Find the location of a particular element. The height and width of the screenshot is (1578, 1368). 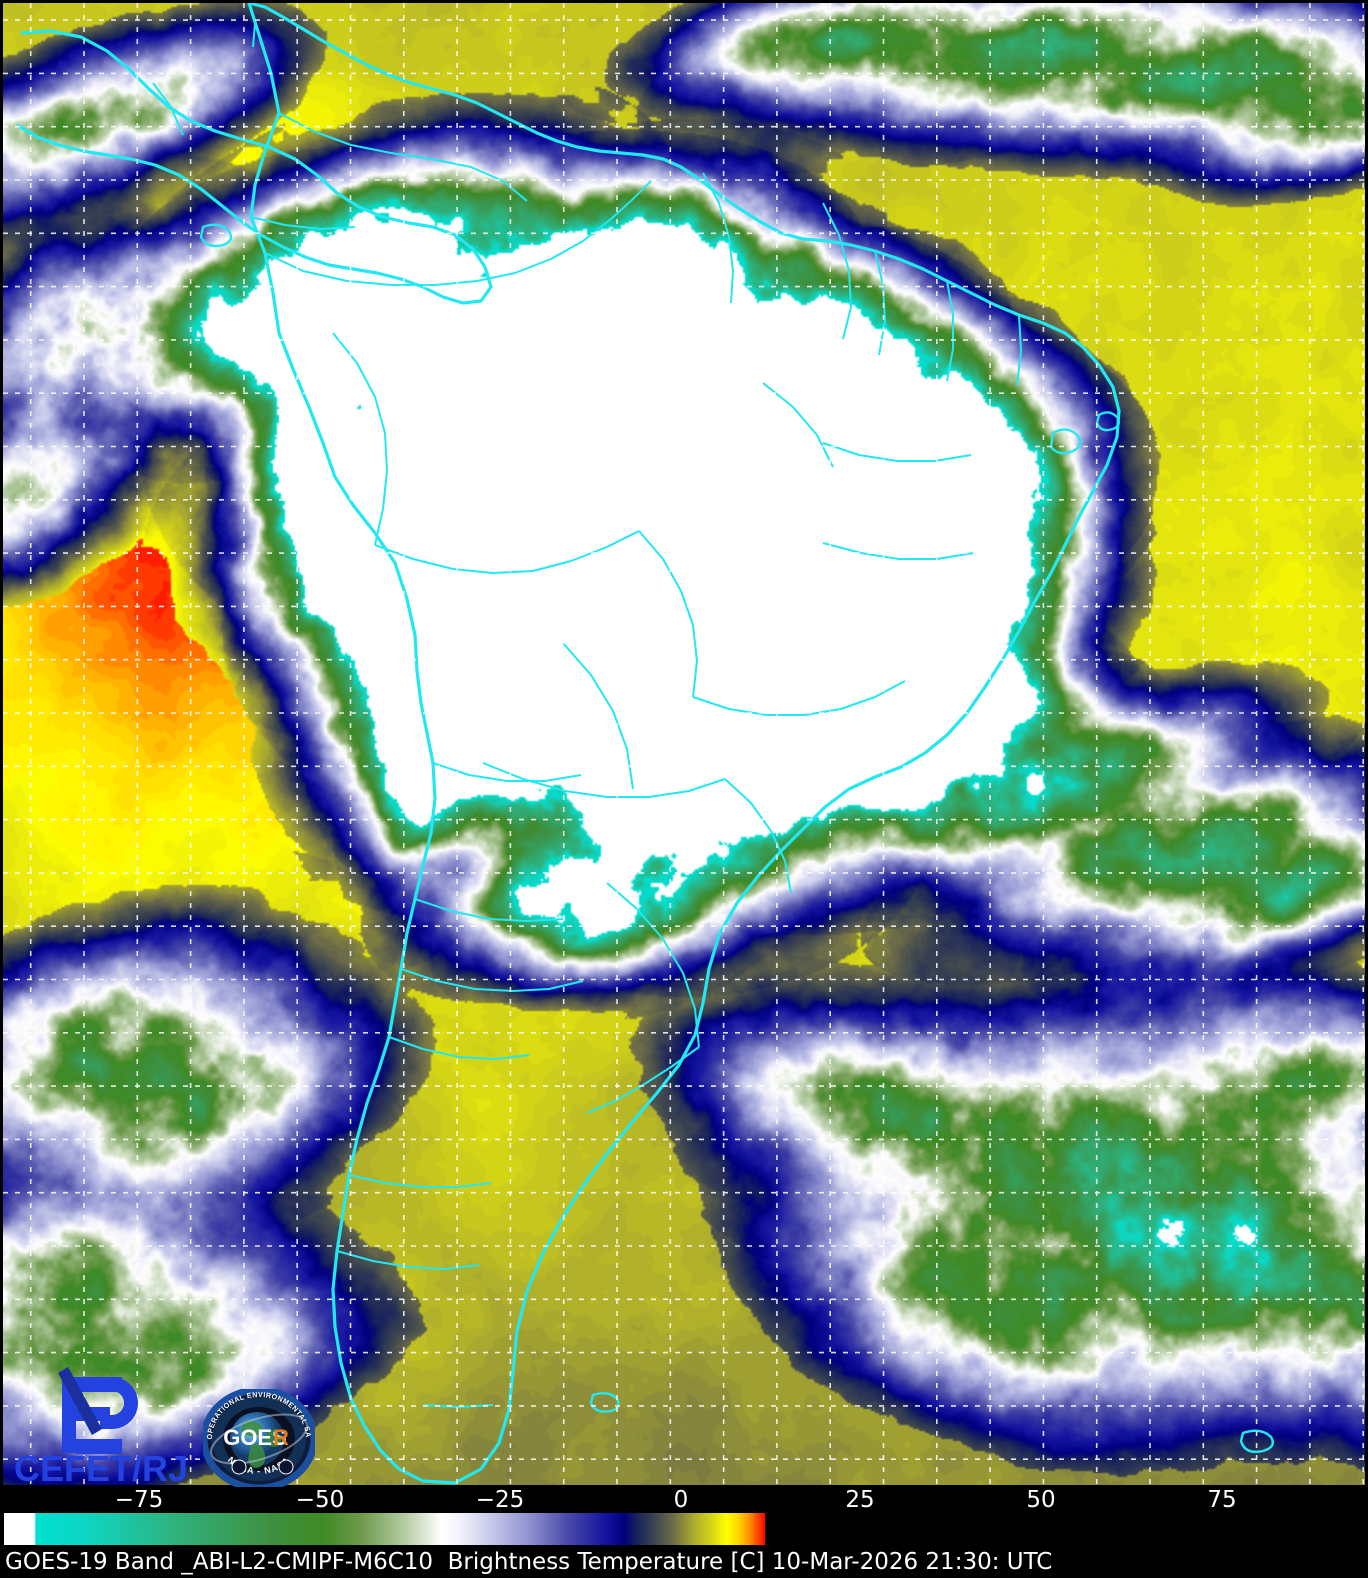

goes-r-logo-center-text: GOES is located at coordinates (255, 1437).